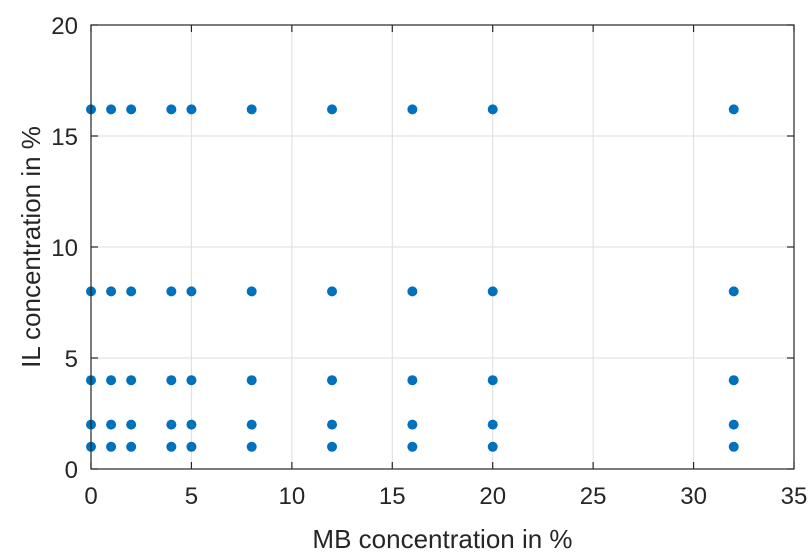 This screenshot has height=560, width=810. Describe the element at coordinates (71, 470) in the screenshot. I see `y-tick-label: 0` at that location.